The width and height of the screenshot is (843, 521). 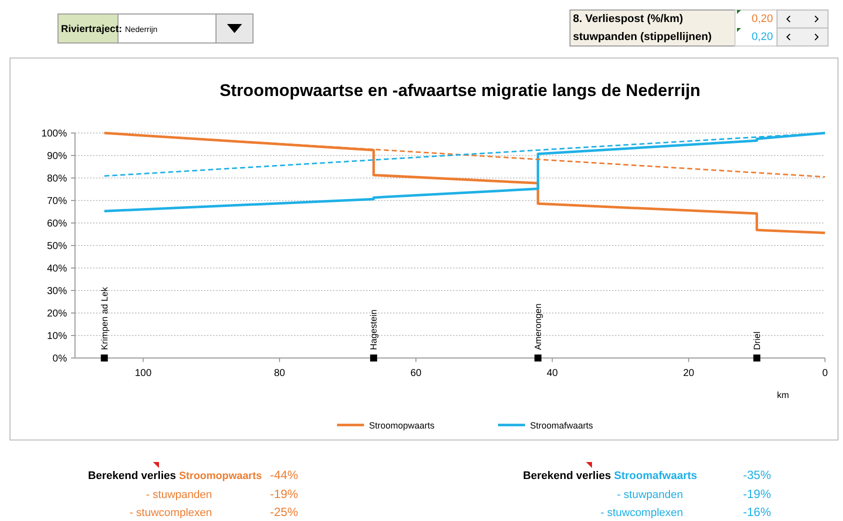 What do you see at coordinates (91, 29) in the screenshot?
I see `text: Riviertraject:` at bounding box center [91, 29].